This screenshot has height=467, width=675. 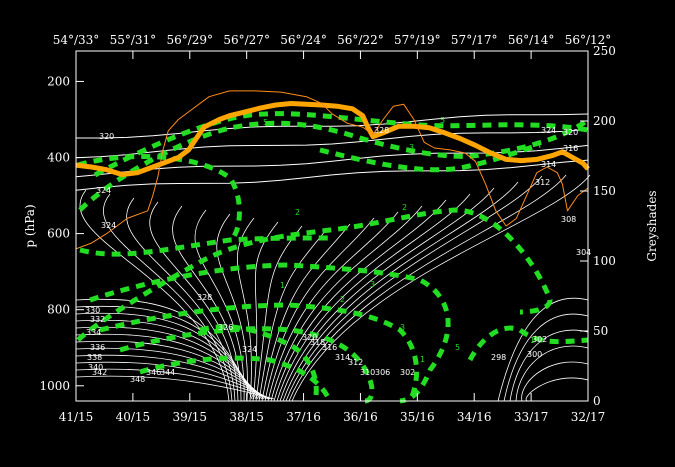 What do you see at coordinates (355, 362) in the screenshot?
I see `isentrope-label: 312` at bounding box center [355, 362].